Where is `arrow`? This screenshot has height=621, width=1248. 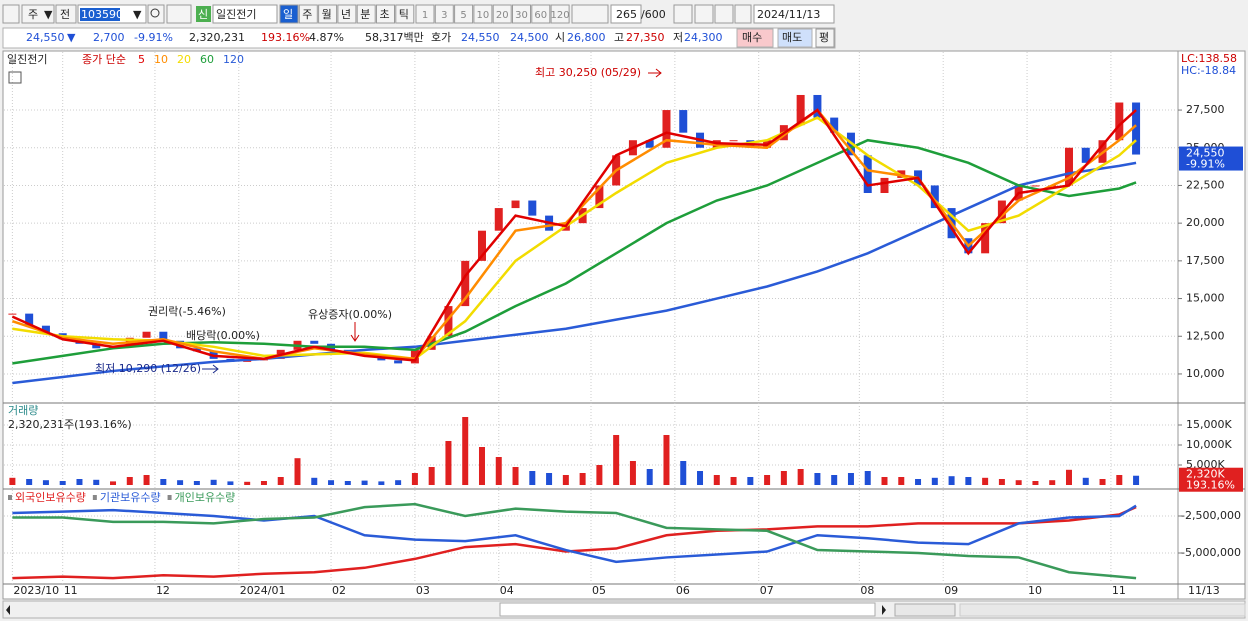
arrow is located at coordinates (355, 332).